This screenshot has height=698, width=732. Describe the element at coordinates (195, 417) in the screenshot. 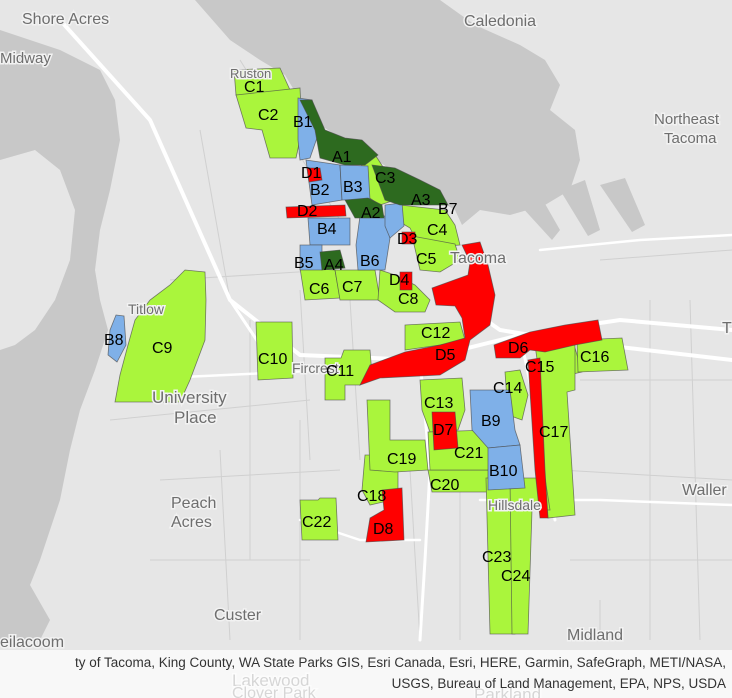

I see `place-label-university-place-2: Place` at that location.